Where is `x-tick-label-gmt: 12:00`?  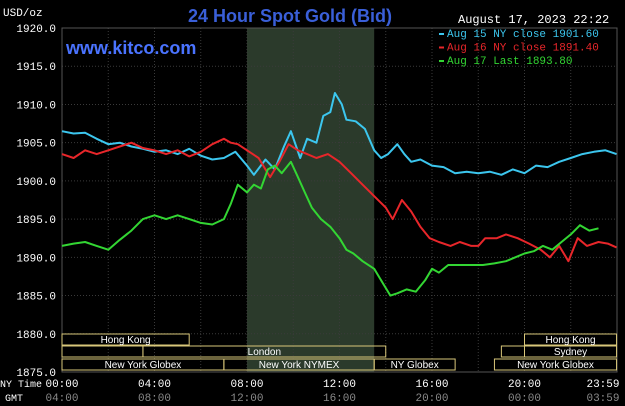
x-tick-label-gmt: 12:00 is located at coordinates (246, 399).